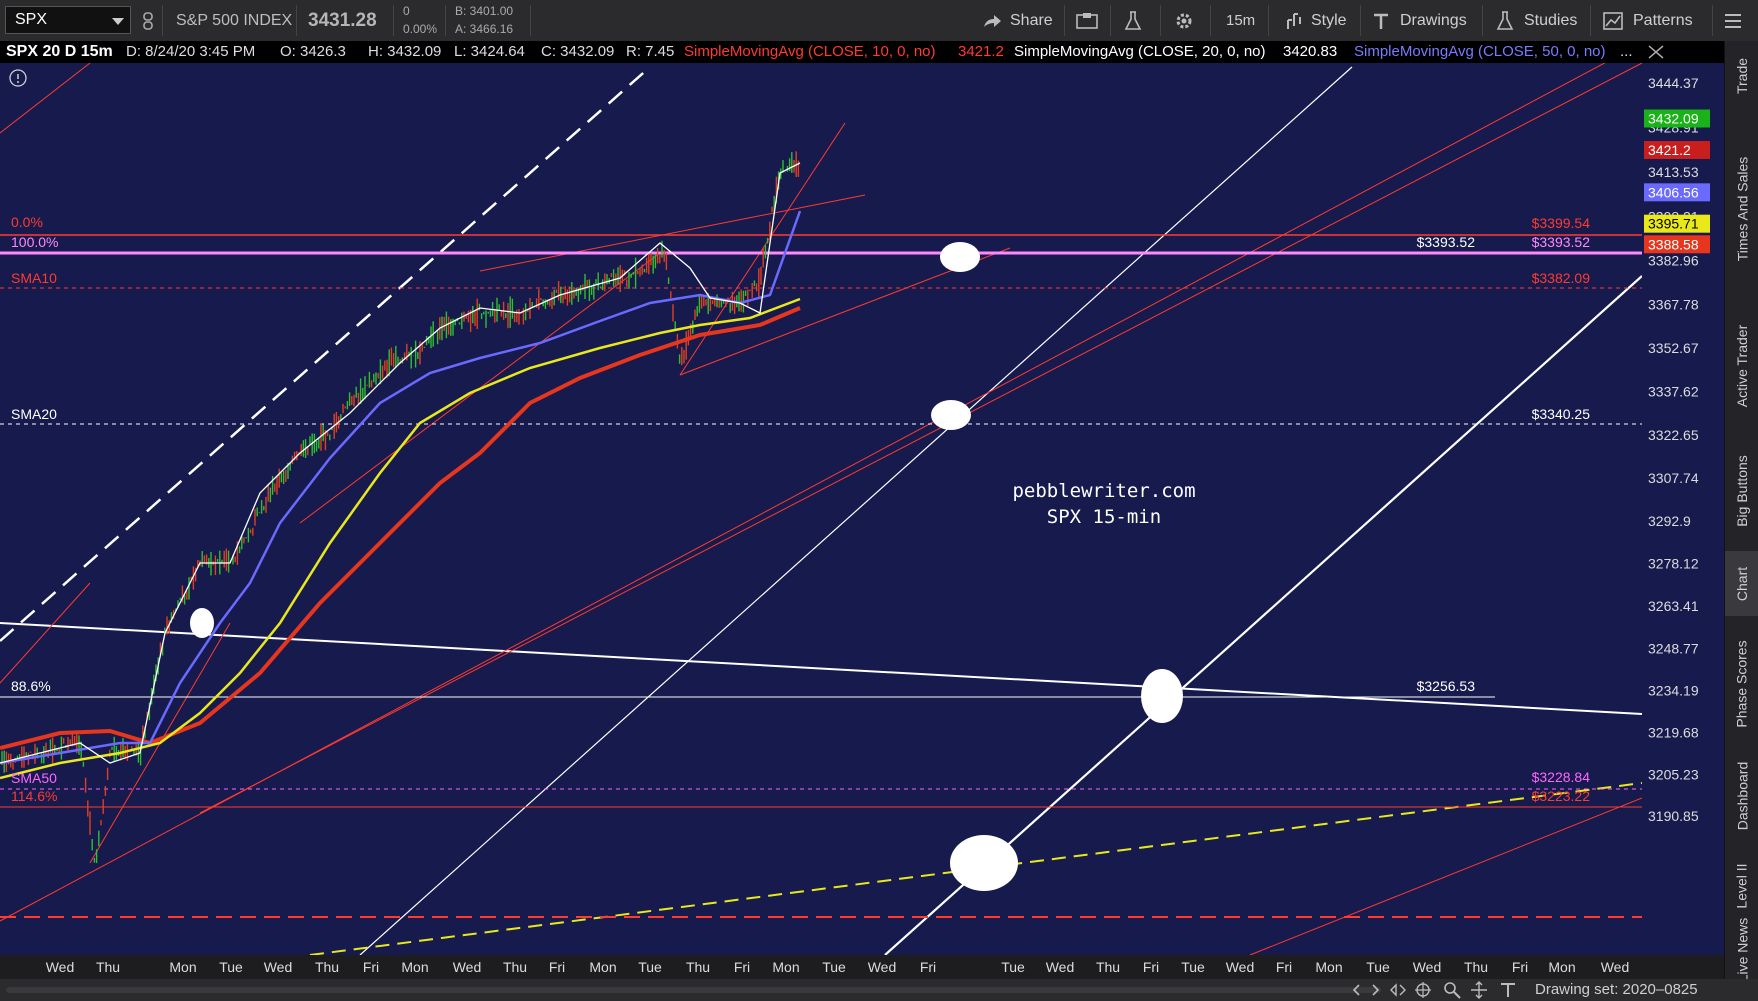 The height and width of the screenshot is (1001, 1758). I want to click on bar-open: O: 3426.3, so click(313, 51).